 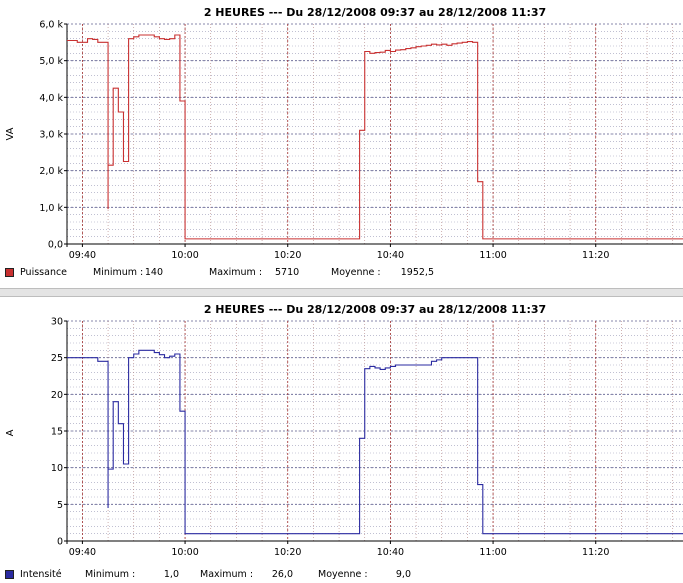 I want to click on legend-avg-value: 9,0, so click(x=403, y=574).